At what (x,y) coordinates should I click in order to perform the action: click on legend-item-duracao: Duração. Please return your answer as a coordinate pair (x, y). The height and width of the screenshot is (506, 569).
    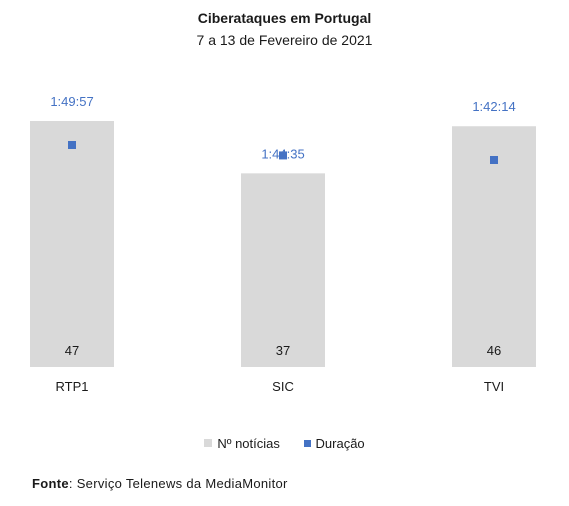
    Looking at the image, I should click on (334, 443).